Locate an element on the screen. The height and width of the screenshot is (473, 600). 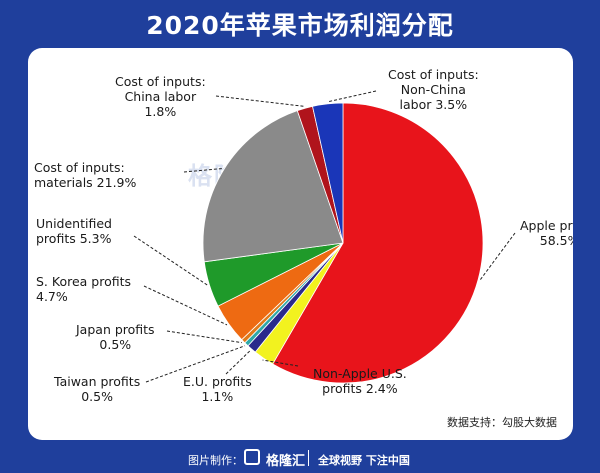
slice-label-line: Non-China is located at coordinates (433, 89).